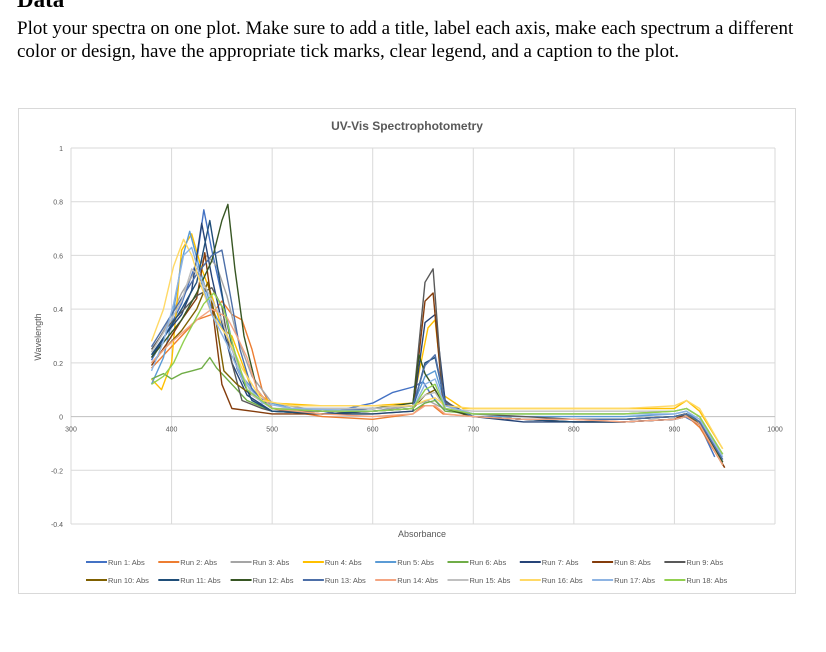 This screenshot has height=652, width=826. What do you see at coordinates (562, 580) in the screenshot?
I see `legend-entry-label: Run 16: Abs` at bounding box center [562, 580].